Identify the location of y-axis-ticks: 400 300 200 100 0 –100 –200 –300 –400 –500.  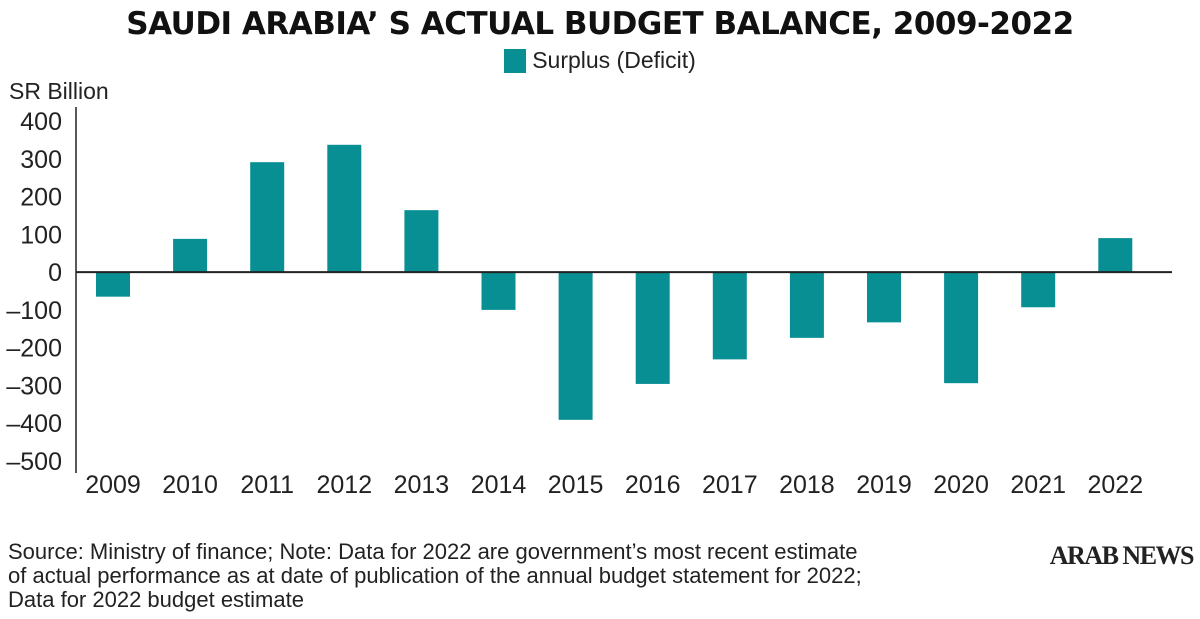
(34, 292).